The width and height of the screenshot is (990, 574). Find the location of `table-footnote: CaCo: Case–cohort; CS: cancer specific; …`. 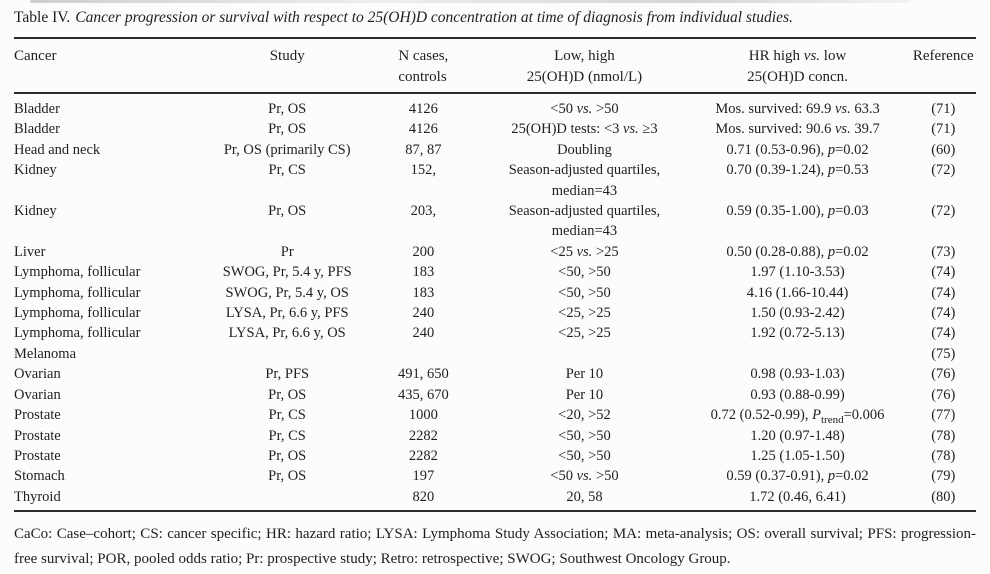

table-footnote: CaCo: Case–cohort; CS: cancer specific; … is located at coordinates (495, 547).